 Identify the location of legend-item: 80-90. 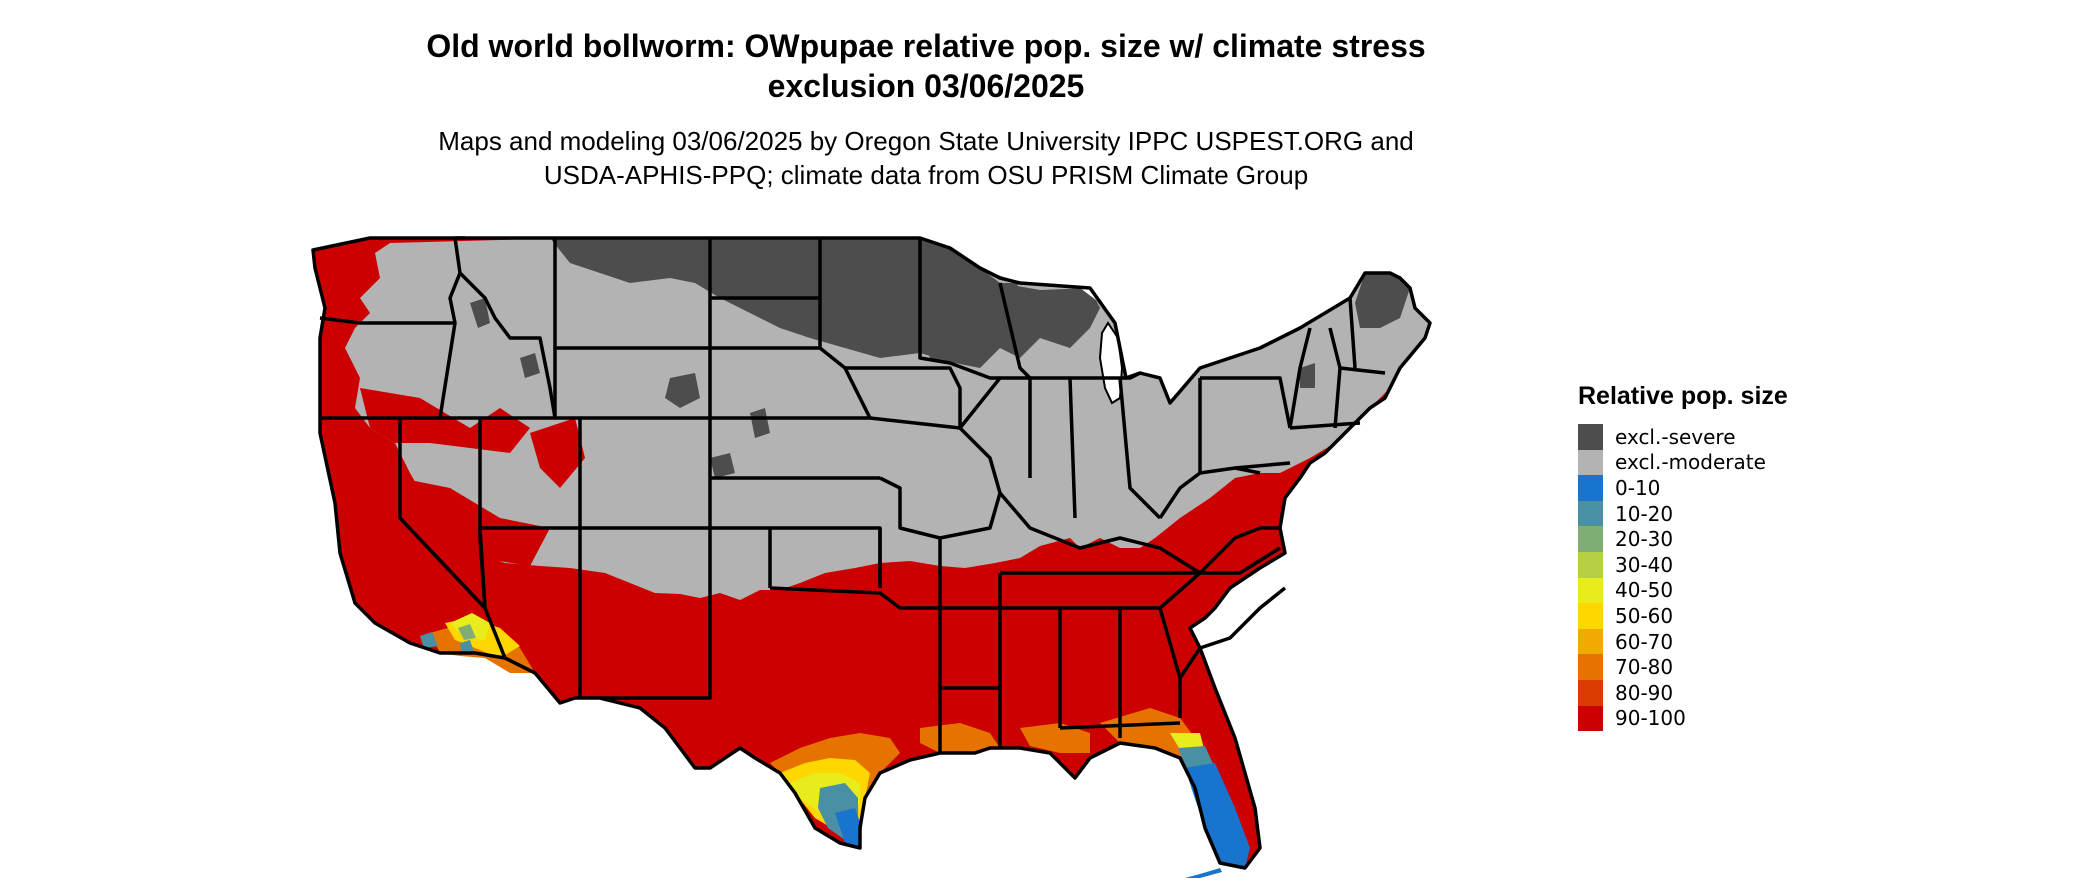
(1683, 692).